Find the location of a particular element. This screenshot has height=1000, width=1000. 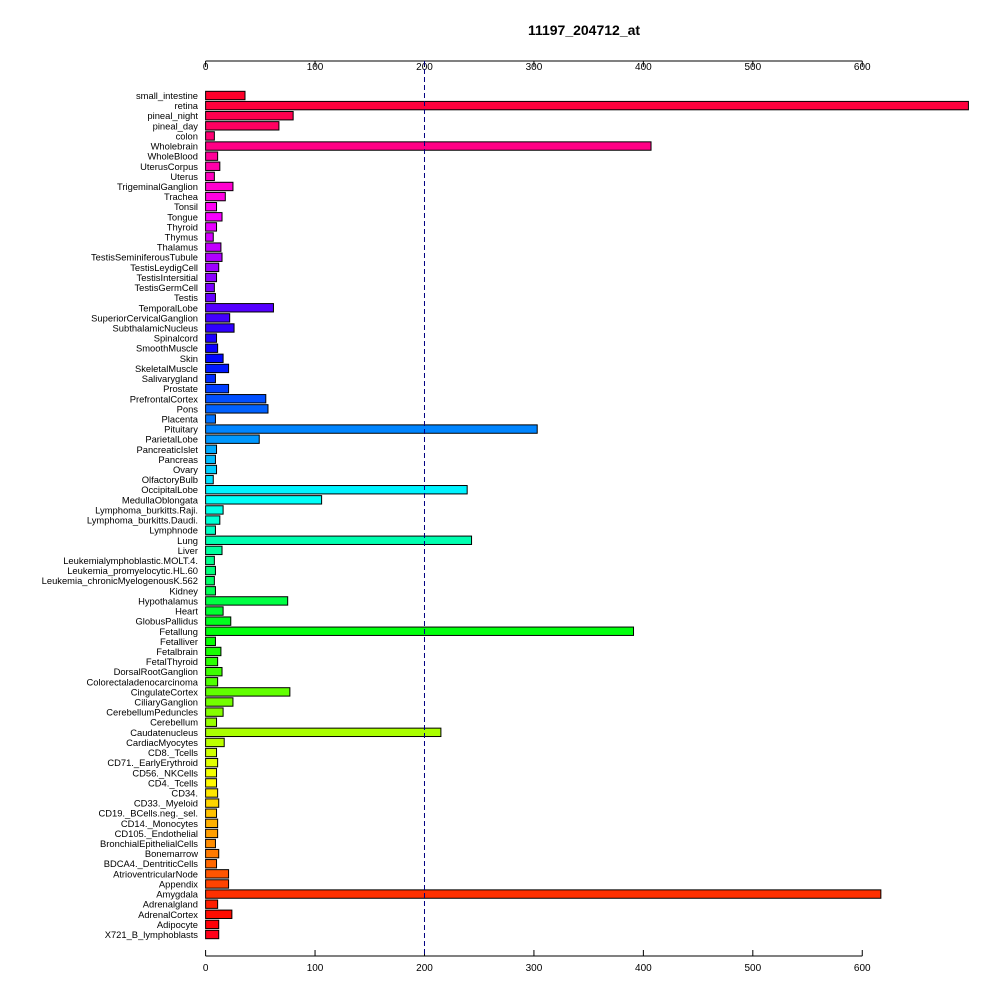

category-label: Skin is located at coordinates (189, 358).